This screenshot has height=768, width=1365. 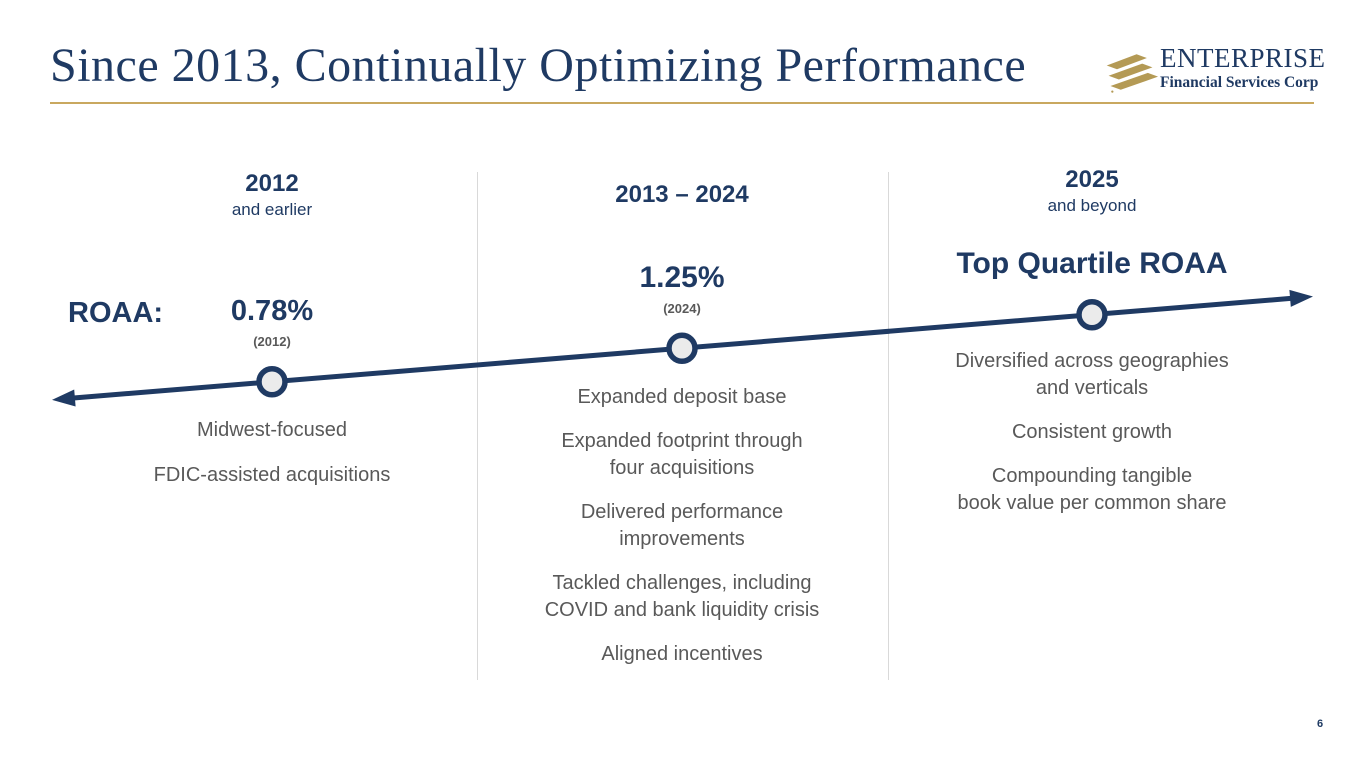 I want to click on column-divider-left, so click(x=477, y=426).